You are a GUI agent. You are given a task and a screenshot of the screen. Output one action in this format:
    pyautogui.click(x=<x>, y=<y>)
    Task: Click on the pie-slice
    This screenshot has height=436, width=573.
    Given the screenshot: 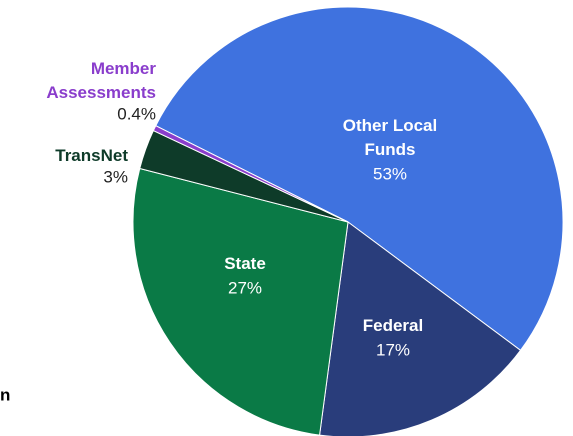 What is the action you would take?
    pyautogui.click(x=250, y=174)
    